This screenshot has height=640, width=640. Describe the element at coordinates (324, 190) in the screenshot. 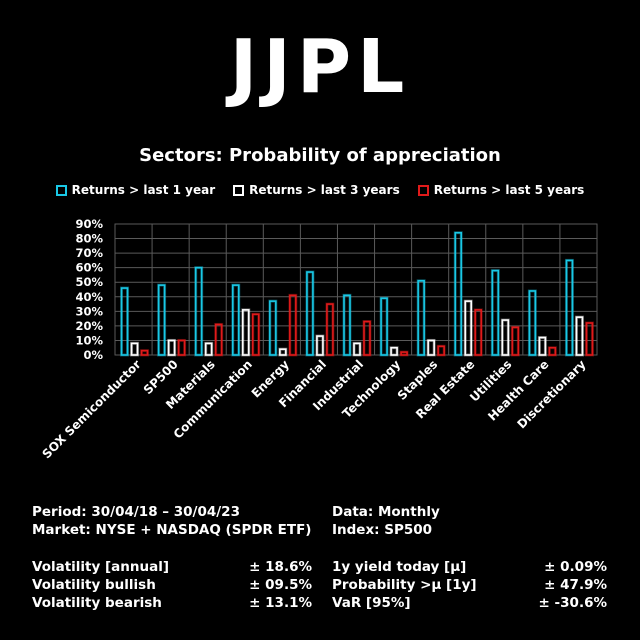

I see `legend-label-3y: Returns > last 3 years` at that location.